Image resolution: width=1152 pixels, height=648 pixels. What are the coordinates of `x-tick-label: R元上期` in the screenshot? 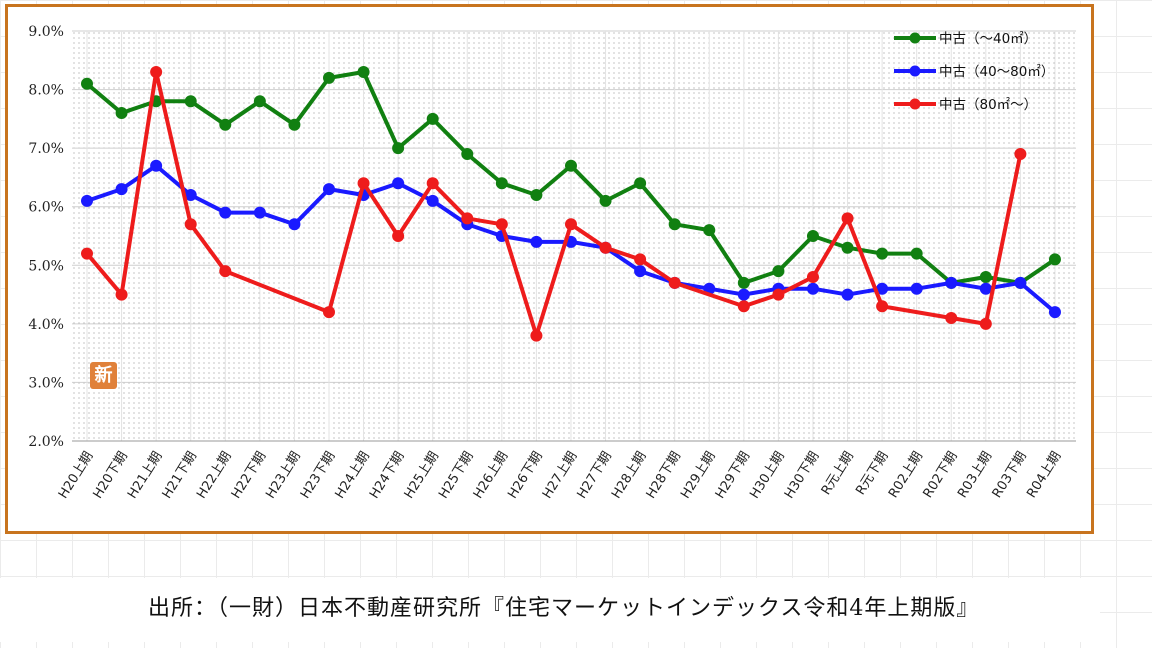 It's located at (838, 473).